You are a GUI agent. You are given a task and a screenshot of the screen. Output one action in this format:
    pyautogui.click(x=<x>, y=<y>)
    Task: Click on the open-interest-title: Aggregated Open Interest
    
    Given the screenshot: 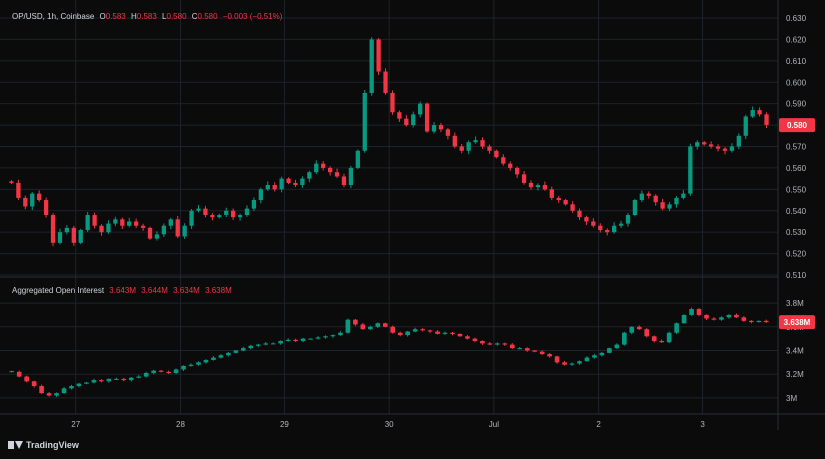 What is the action you would take?
    pyautogui.click(x=58, y=290)
    